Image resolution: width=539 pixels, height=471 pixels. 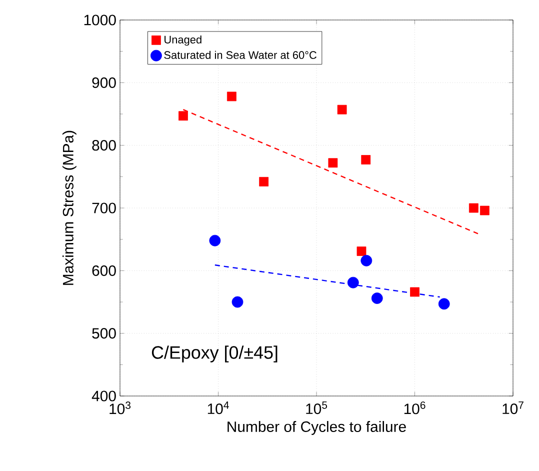 I want to click on y-tick-label: 1000, so click(x=100, y=20).